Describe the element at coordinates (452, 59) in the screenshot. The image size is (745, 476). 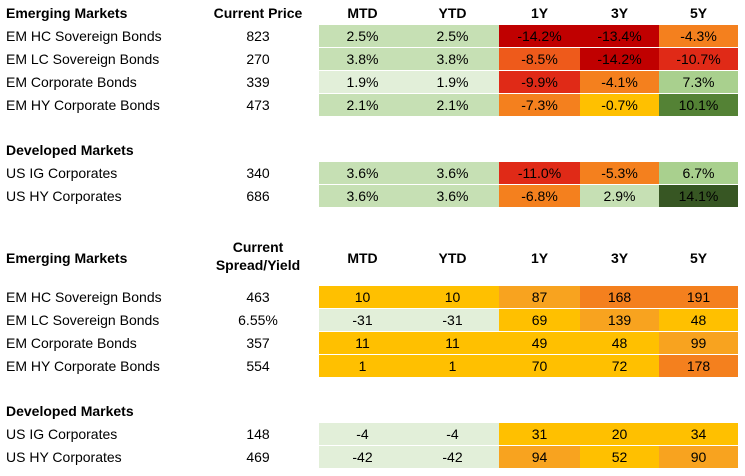
I see `cell-ytd: 3.8%` at that location.